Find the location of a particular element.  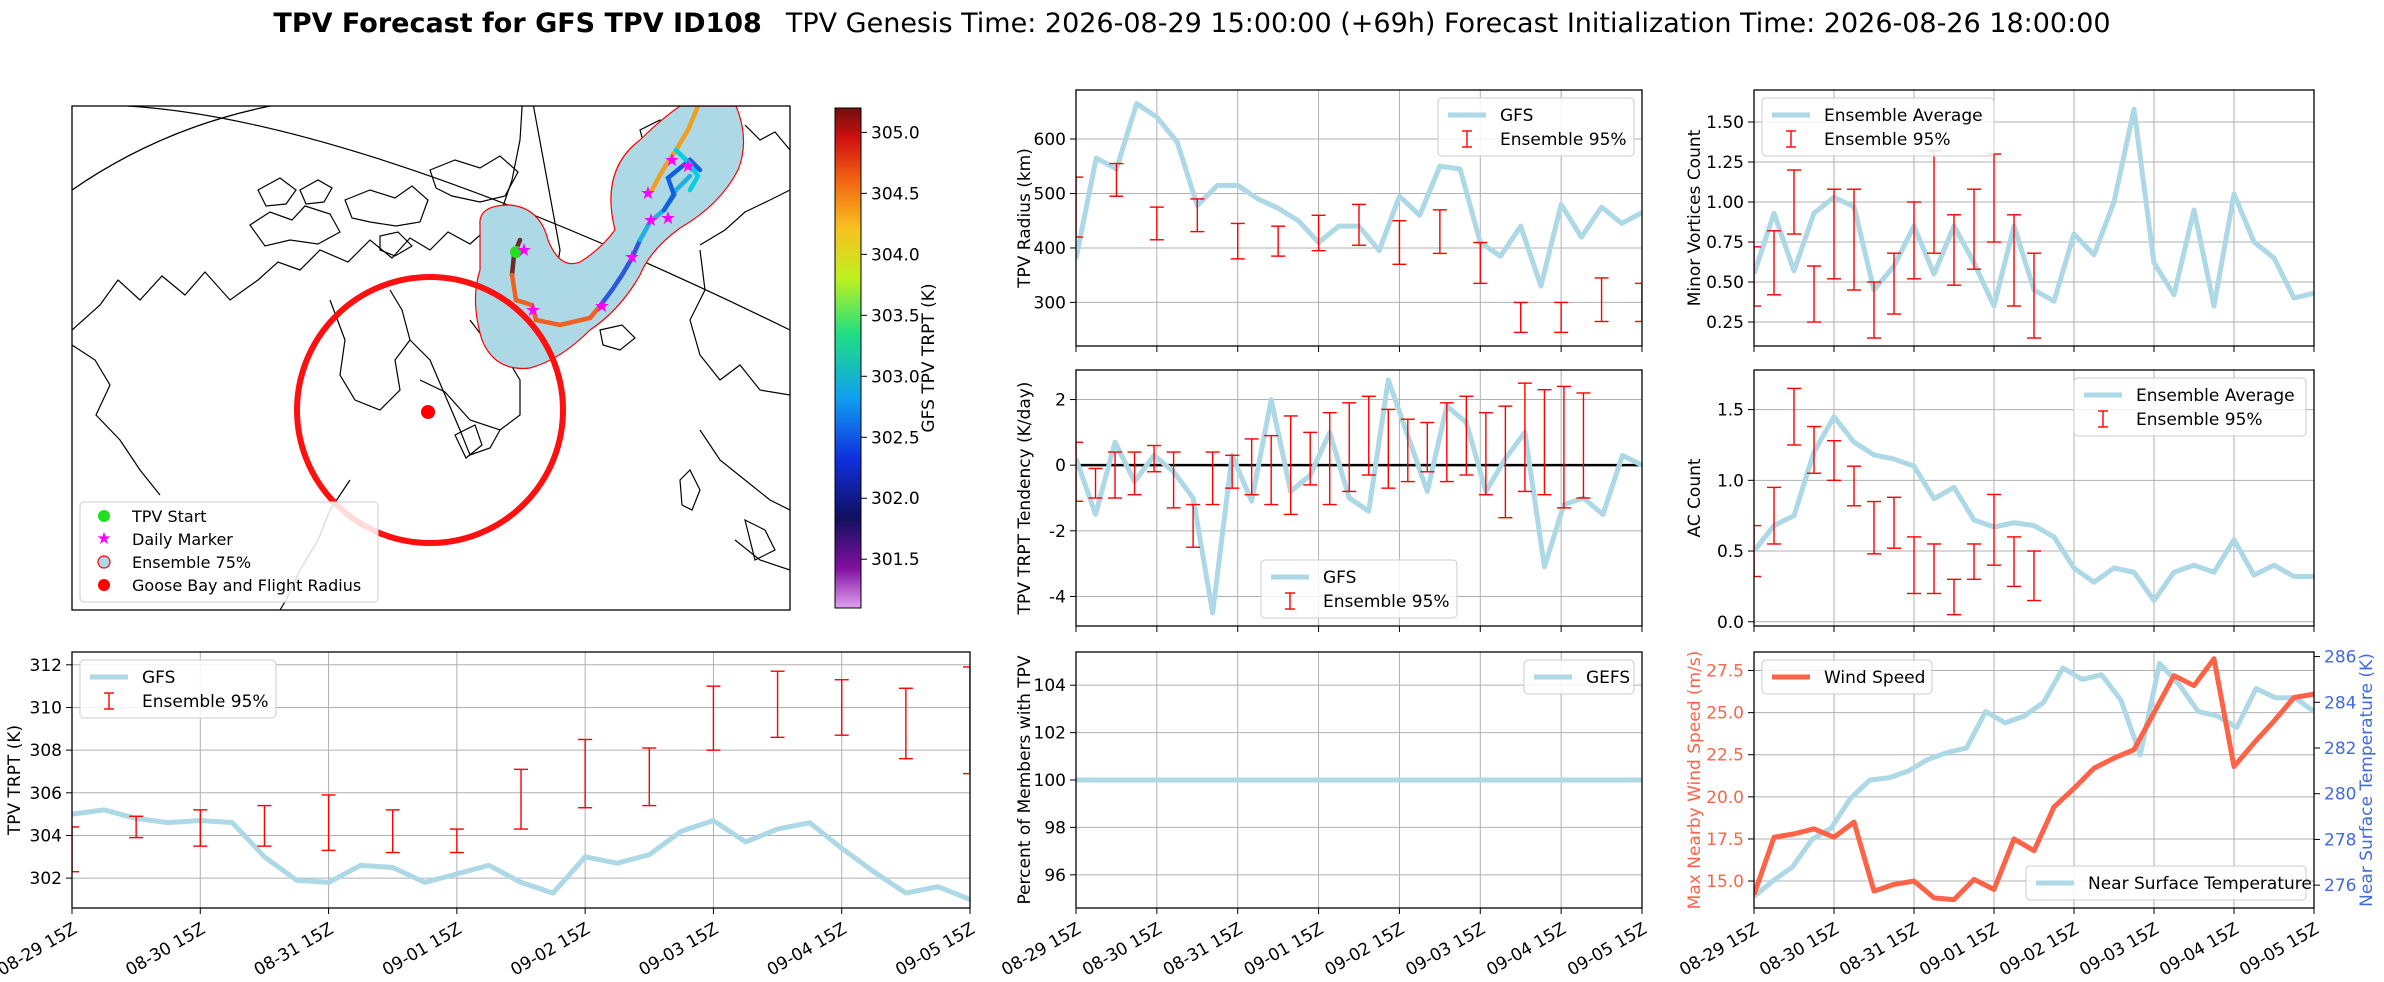

figure-title-bold: TPV Forecast for GFS TPV ID108 is located at coordinates (517, 23).